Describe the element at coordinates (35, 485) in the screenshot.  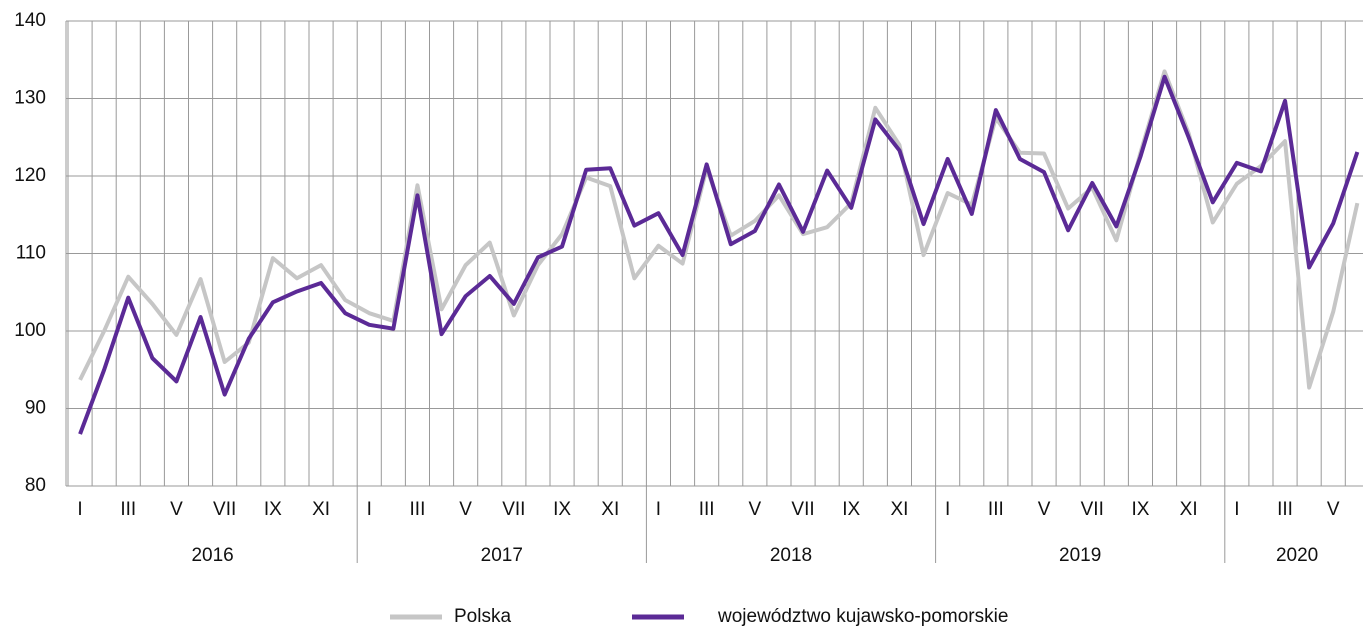
I see `y-tick-label: 80` at that location.